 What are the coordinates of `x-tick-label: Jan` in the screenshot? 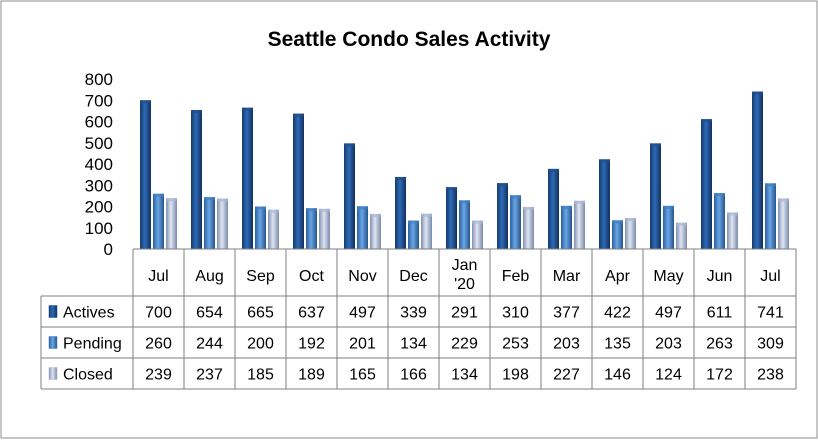 It's located at (465, 265).